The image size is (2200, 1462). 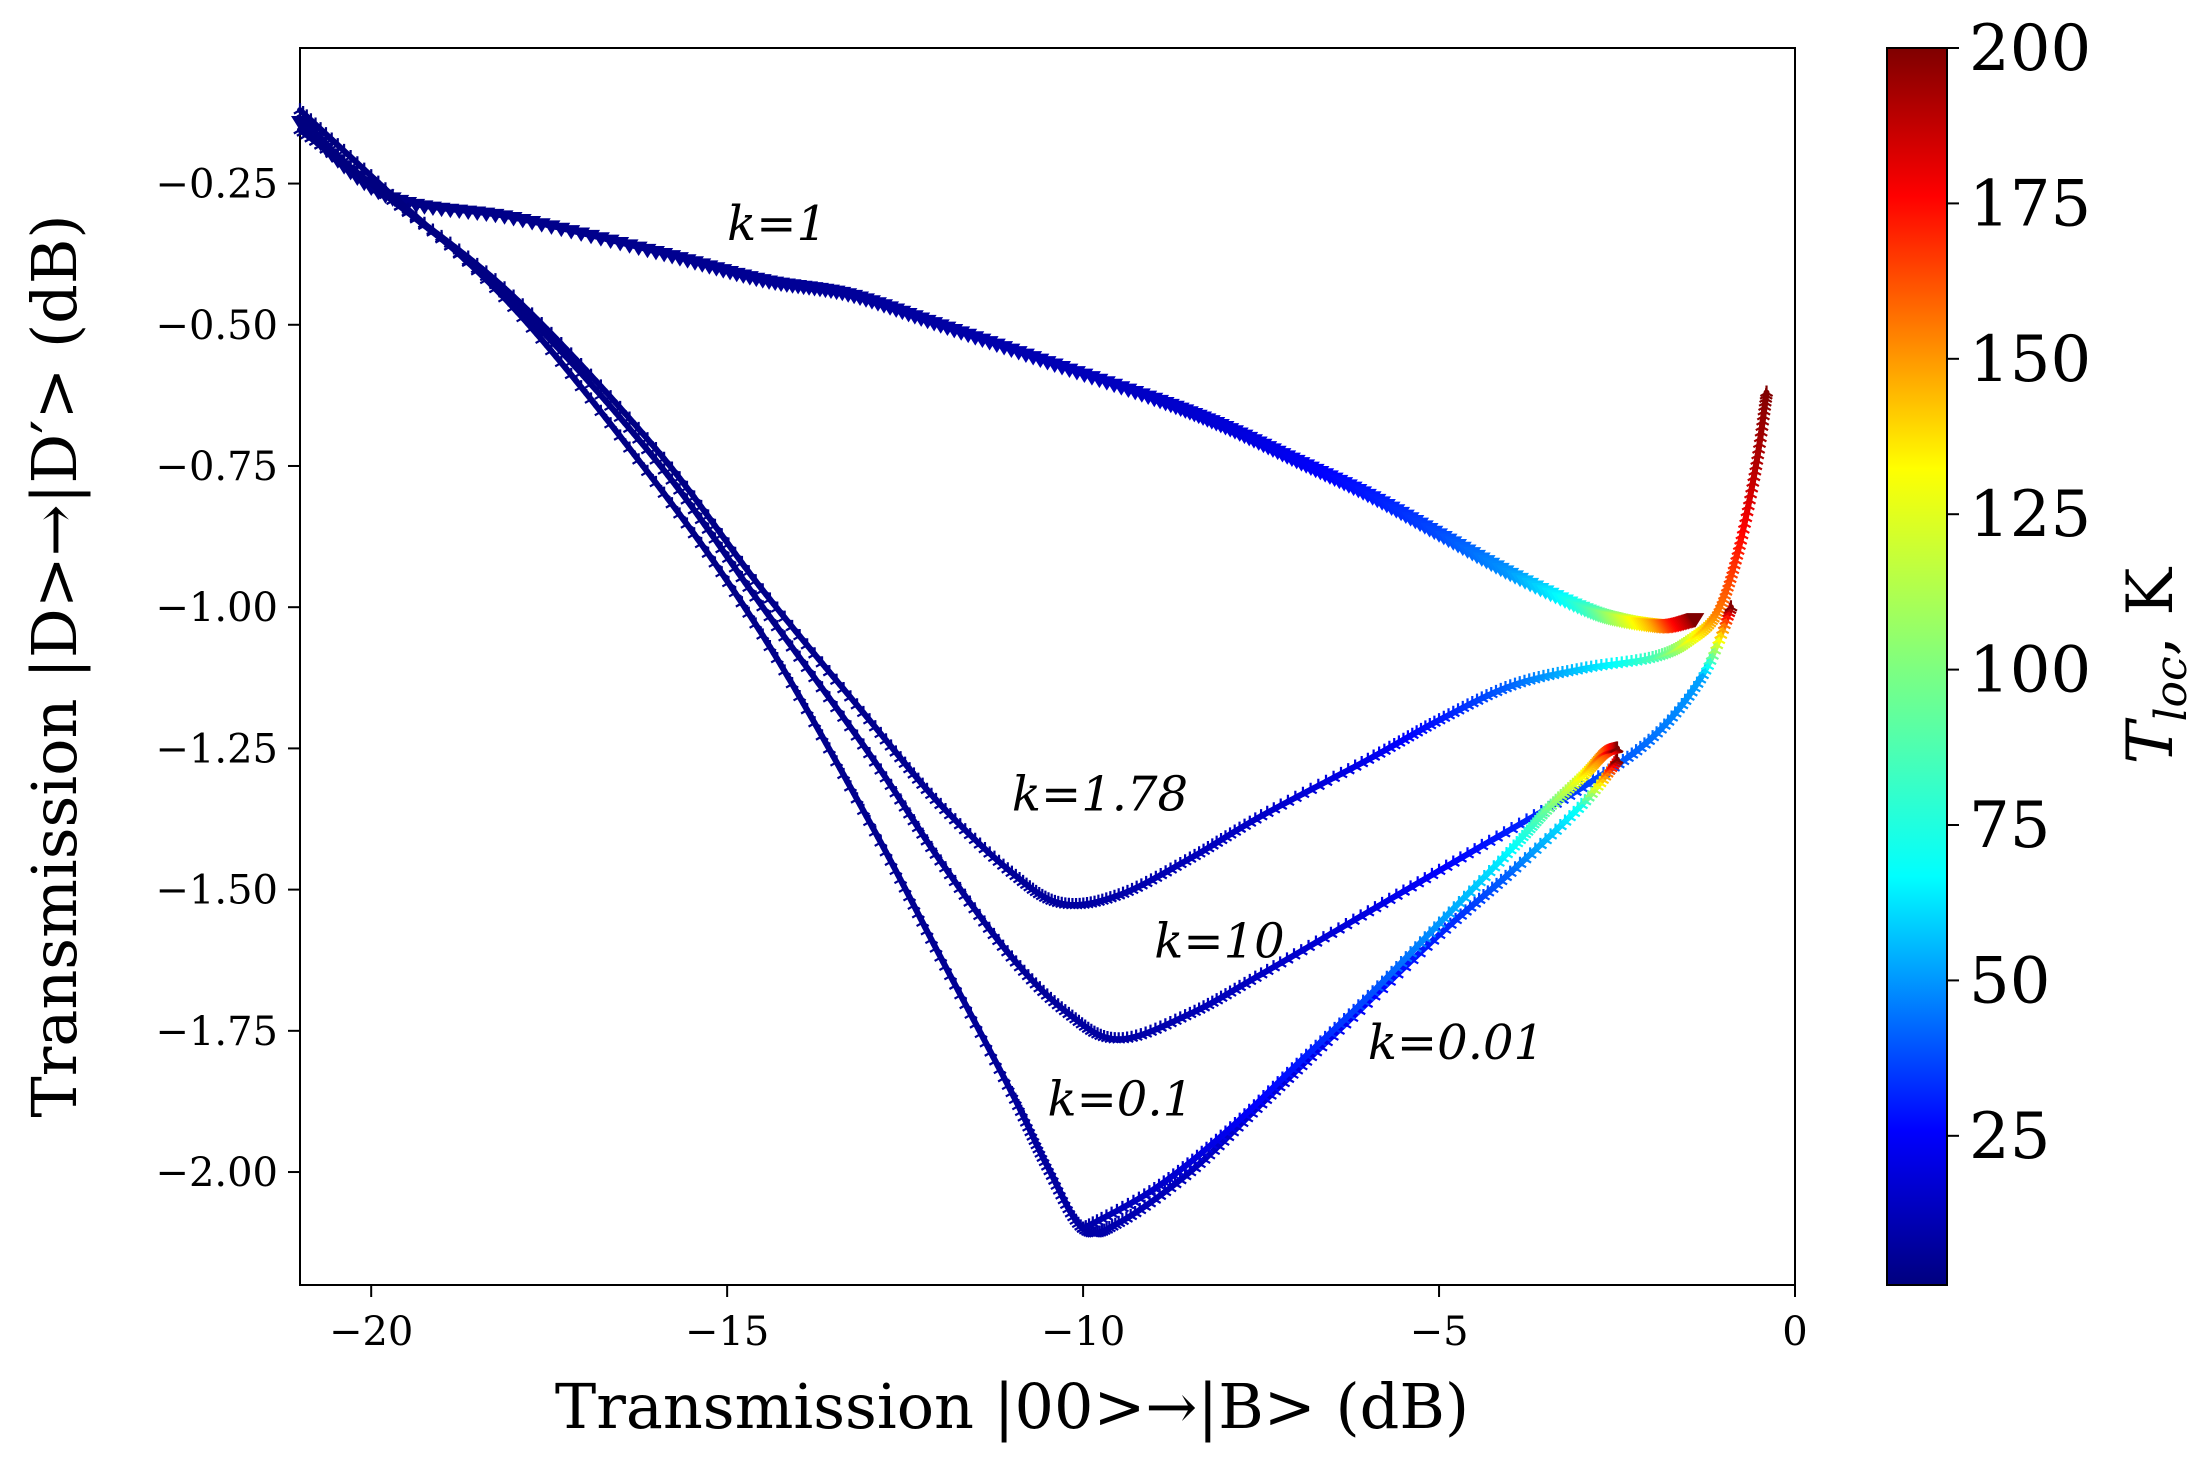 I want to click on series-label: k=0.1, so click(x=1121, y=1100).